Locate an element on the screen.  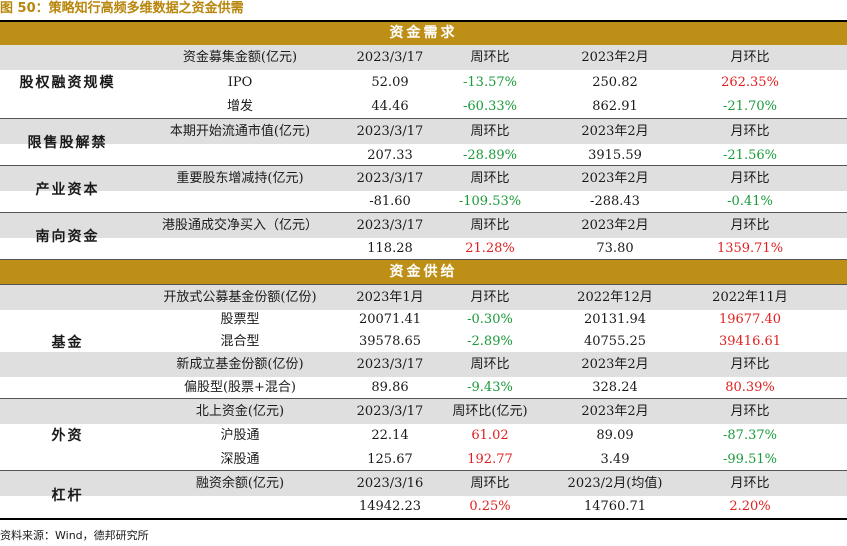
hybrid-fund-change-1: -2.89% is located at coordinates (490, 341).